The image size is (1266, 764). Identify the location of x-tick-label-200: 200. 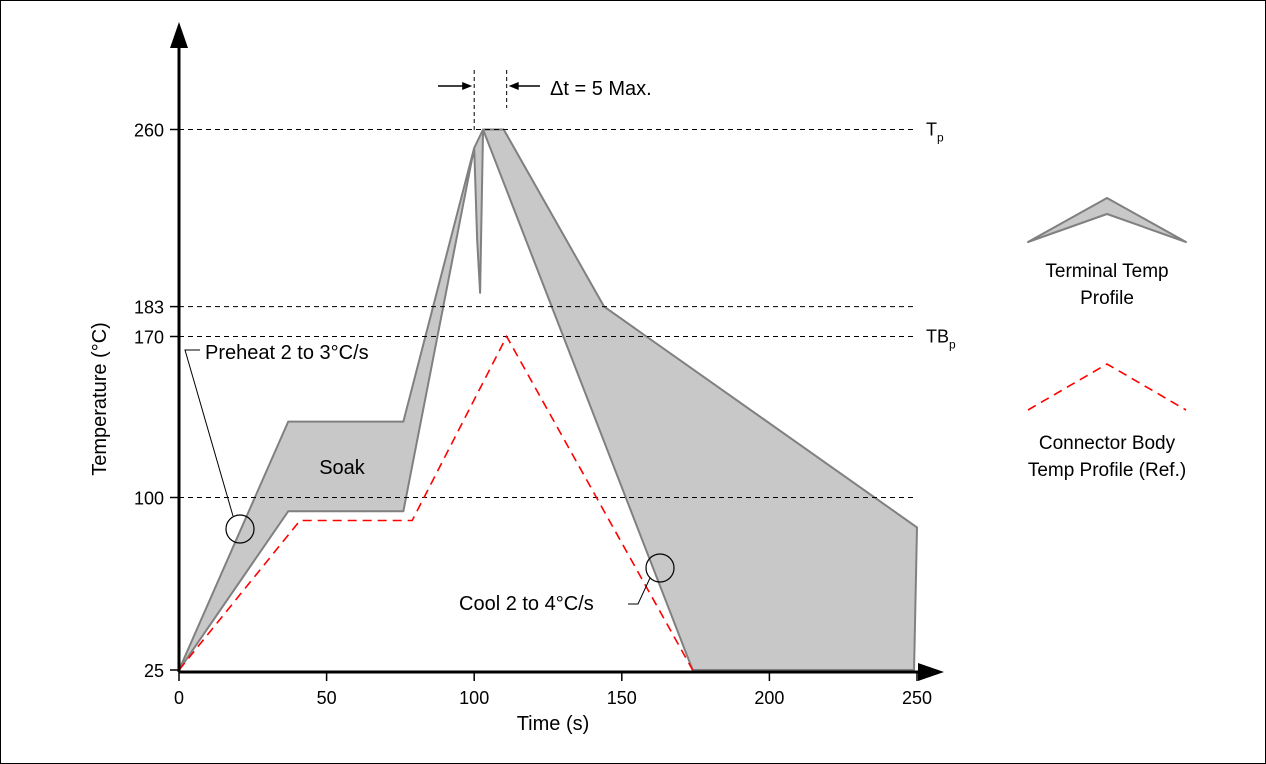
(769, 698).